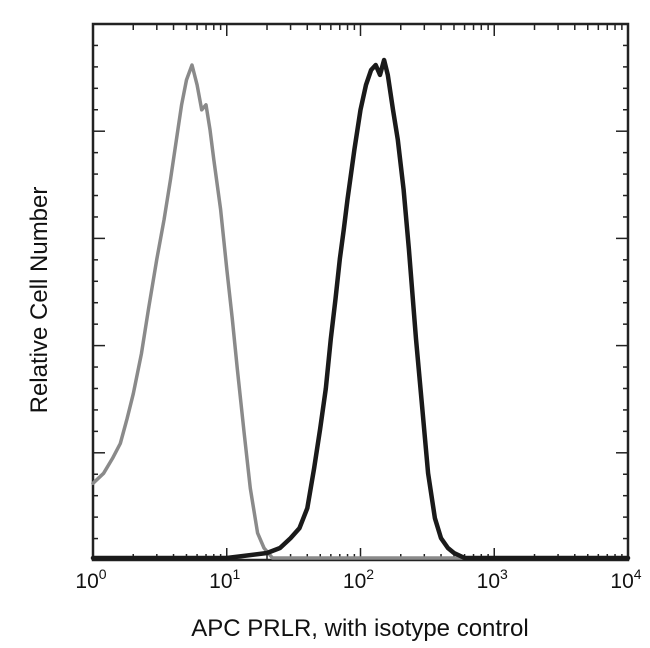 Image resolution: width=650 pixels, height=648 pixels. Describe the element at coordinates (39, 300) in the screenshot. I see `y-axis-title: Relative Cell Number` at that location.